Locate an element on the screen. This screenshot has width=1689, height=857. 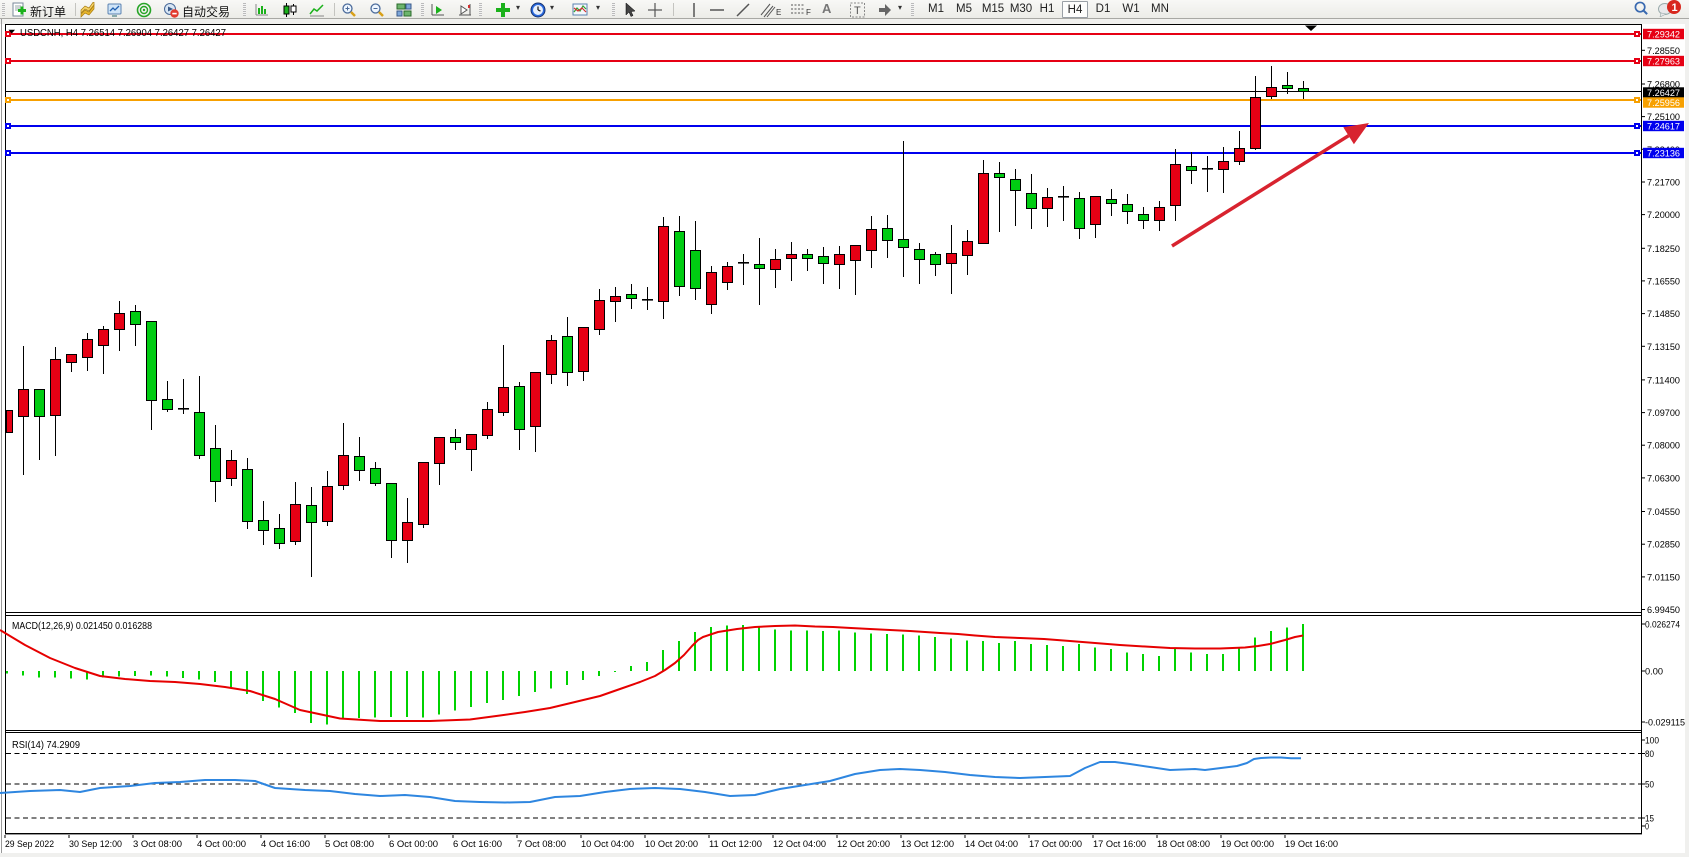
svg-text: 18 Oct 08:00 is located at coordinates (1183, 844).